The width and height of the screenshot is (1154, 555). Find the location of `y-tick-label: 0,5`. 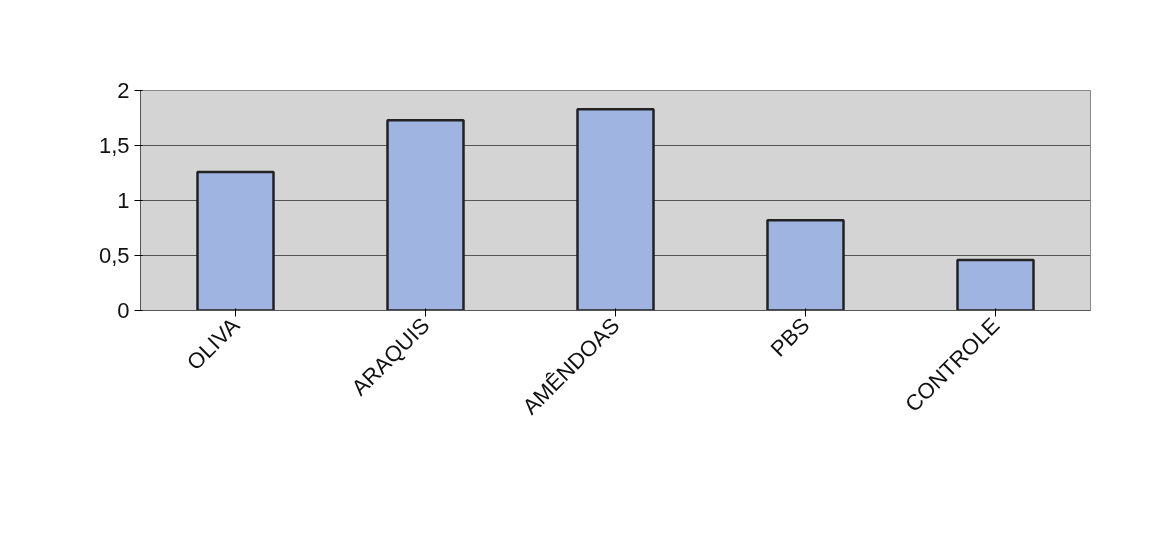

y-tick-label: 0,5 is located at coordinates (114, 255).